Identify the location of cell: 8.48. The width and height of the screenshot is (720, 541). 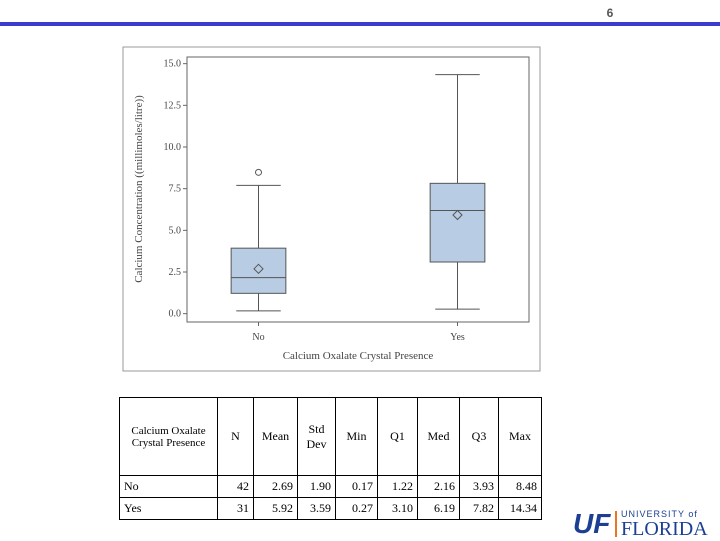
(520, 486).